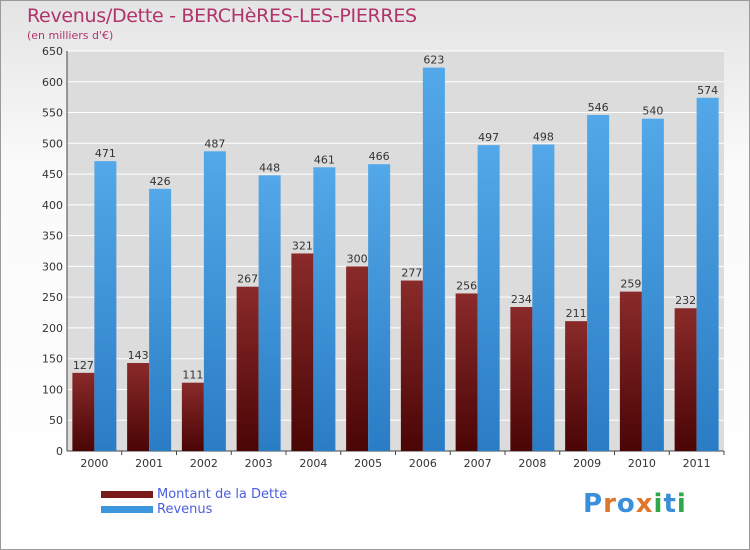 The height and width of the screenshot is (550, 750). What do you see at coordinates (52, 266) in the screenshot?
I see `y-tick-label: 300` at bounding box center [52, 266].